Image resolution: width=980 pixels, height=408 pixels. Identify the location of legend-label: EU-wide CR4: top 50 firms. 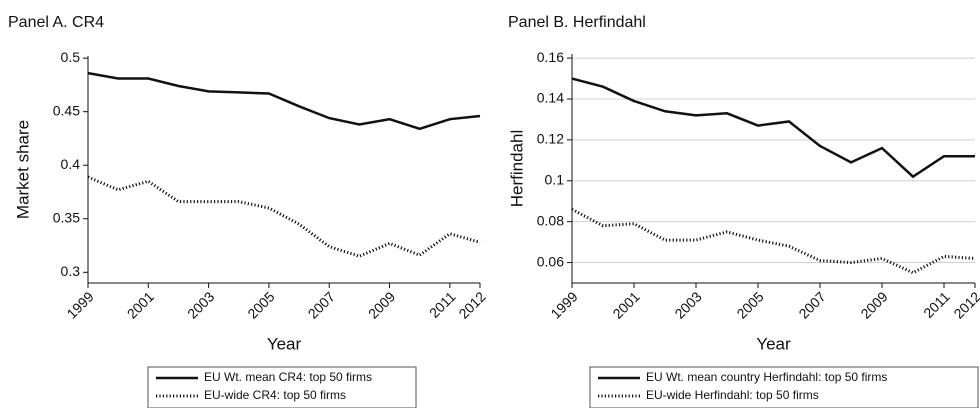
(275, 395).